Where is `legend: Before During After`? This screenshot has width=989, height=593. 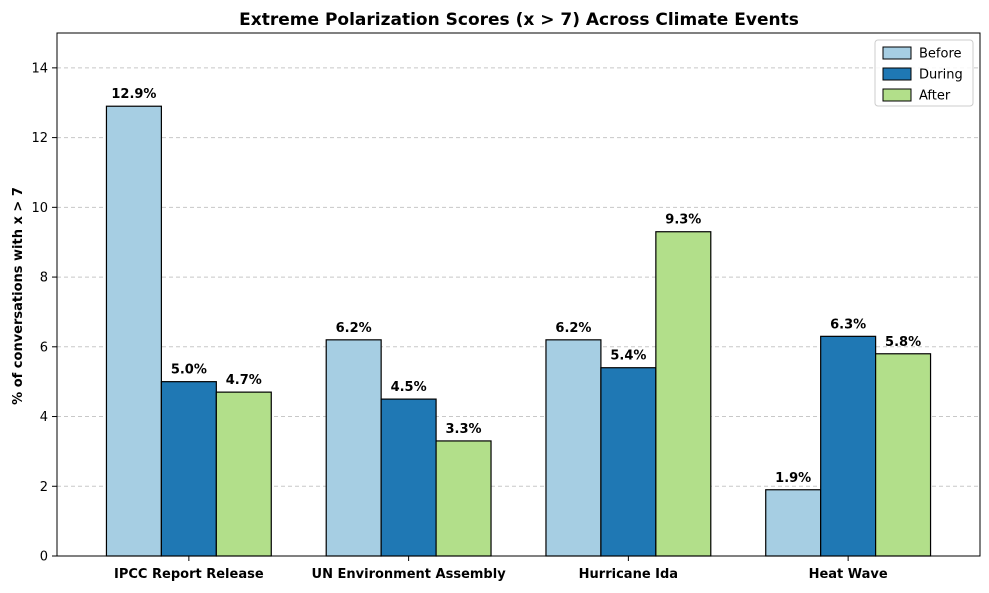
legend: Before During After is located at coordinates (924, 73).